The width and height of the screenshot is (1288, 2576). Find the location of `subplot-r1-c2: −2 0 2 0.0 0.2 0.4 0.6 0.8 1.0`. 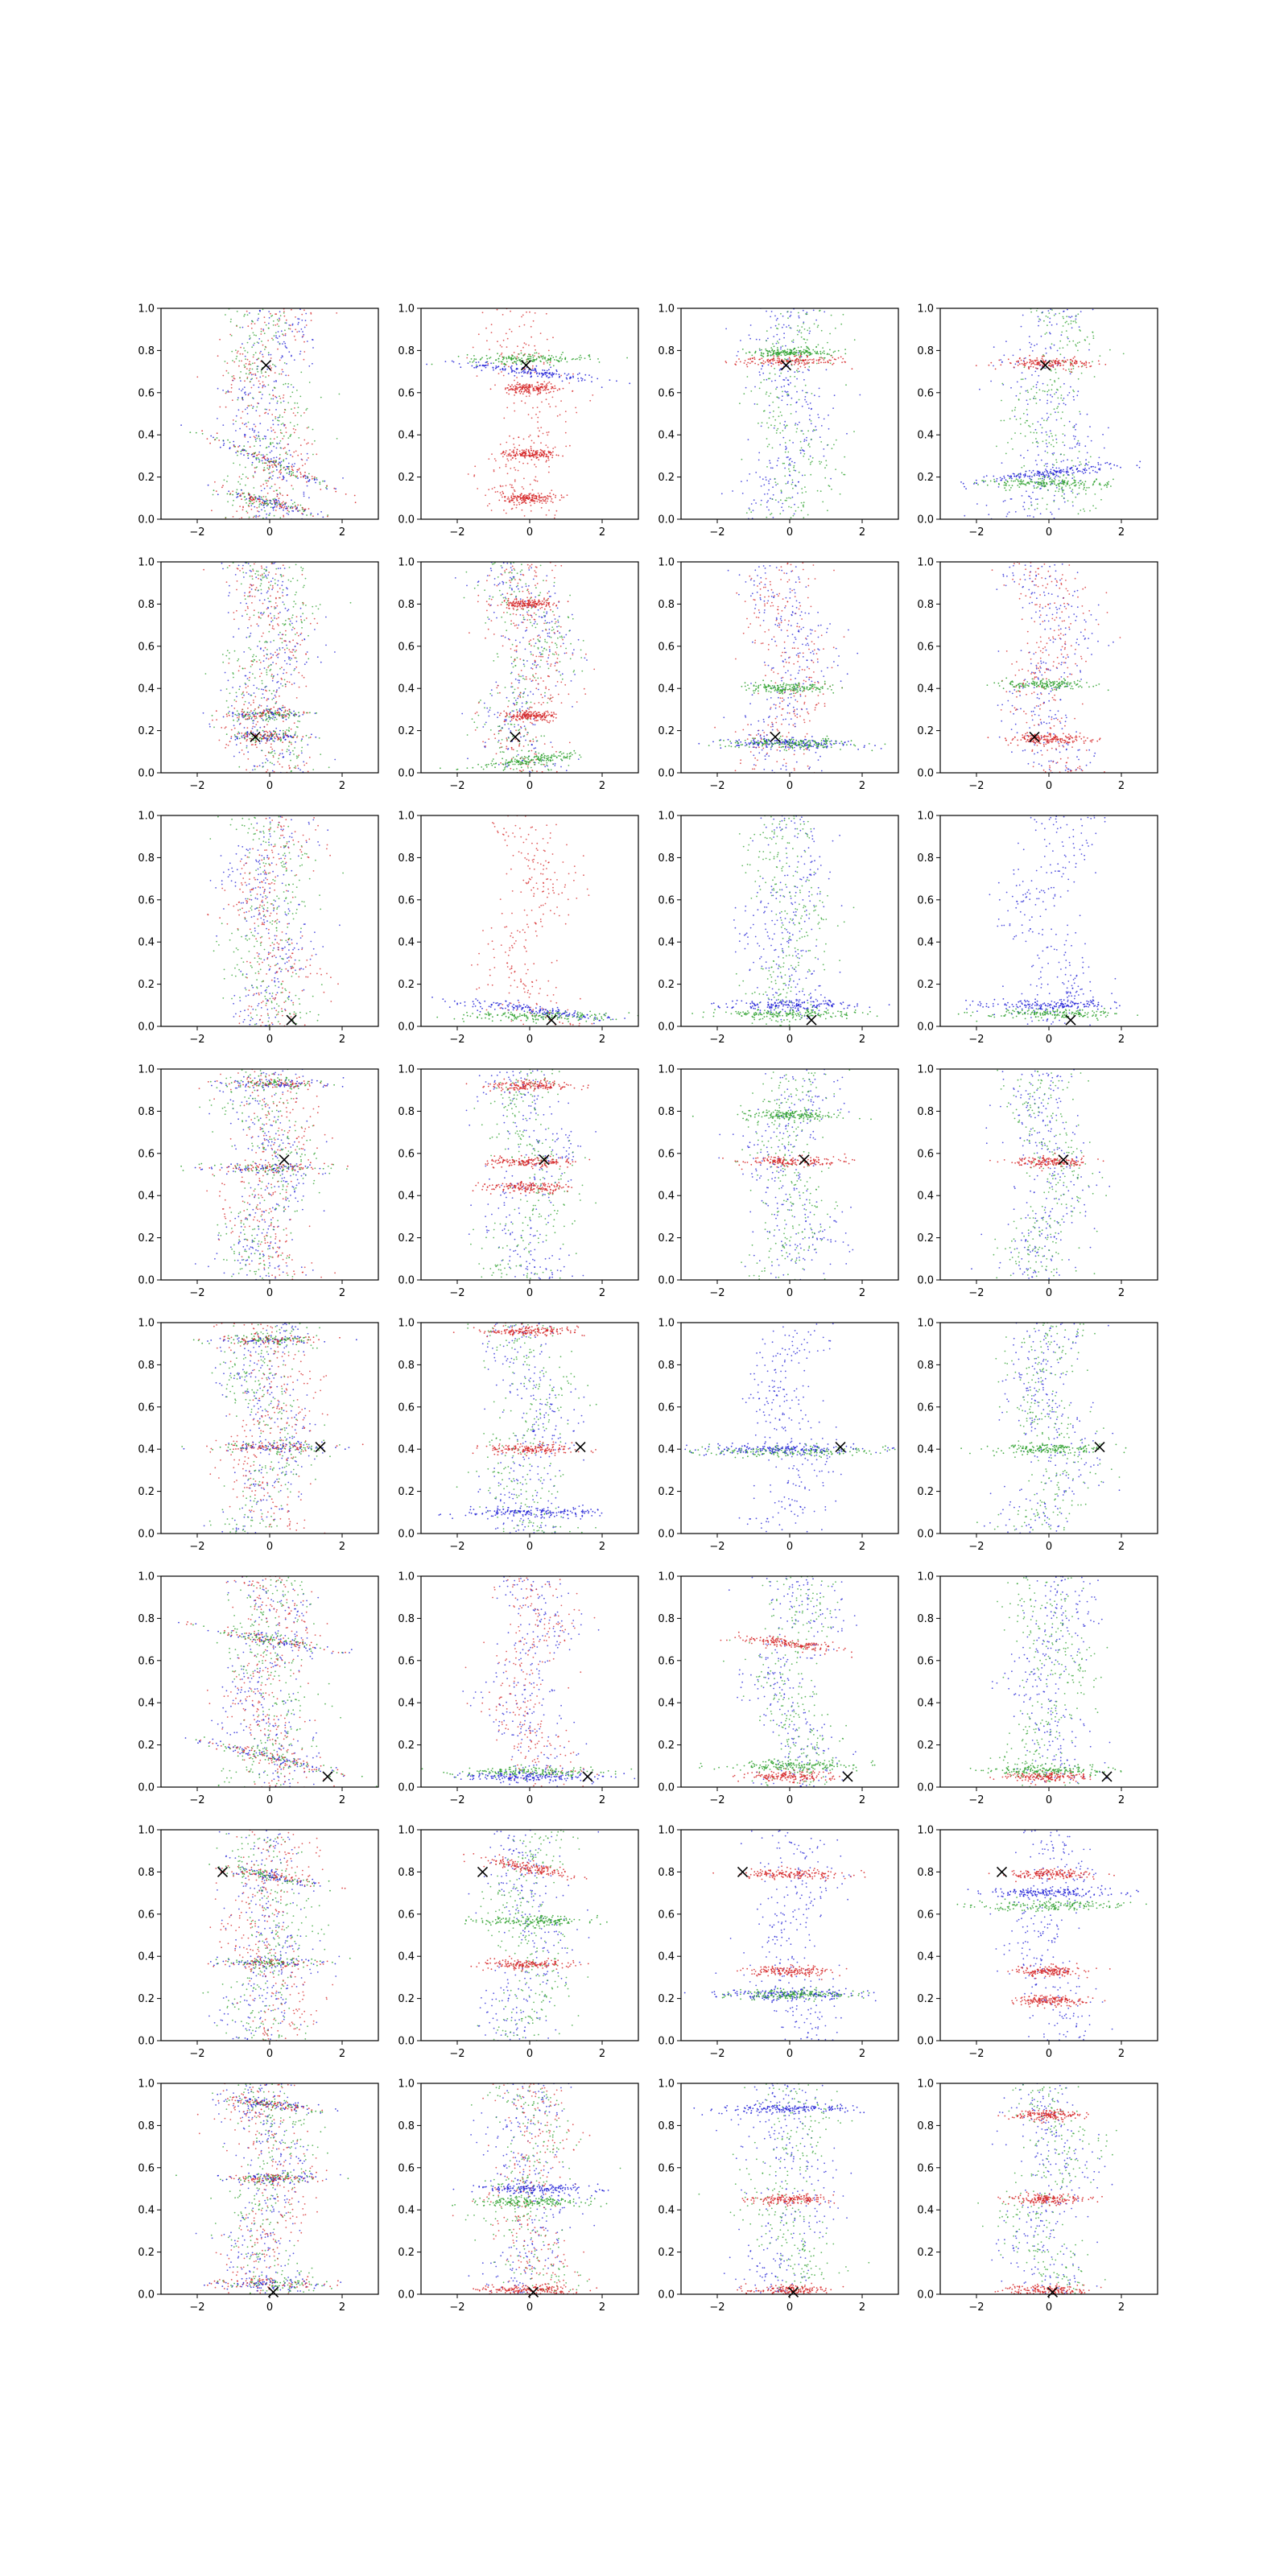

subplot-r1-c2: −2 0 2 0.0 0.2 0.4 0.6 0.8 1.0 is located at coordinates (518, 421).